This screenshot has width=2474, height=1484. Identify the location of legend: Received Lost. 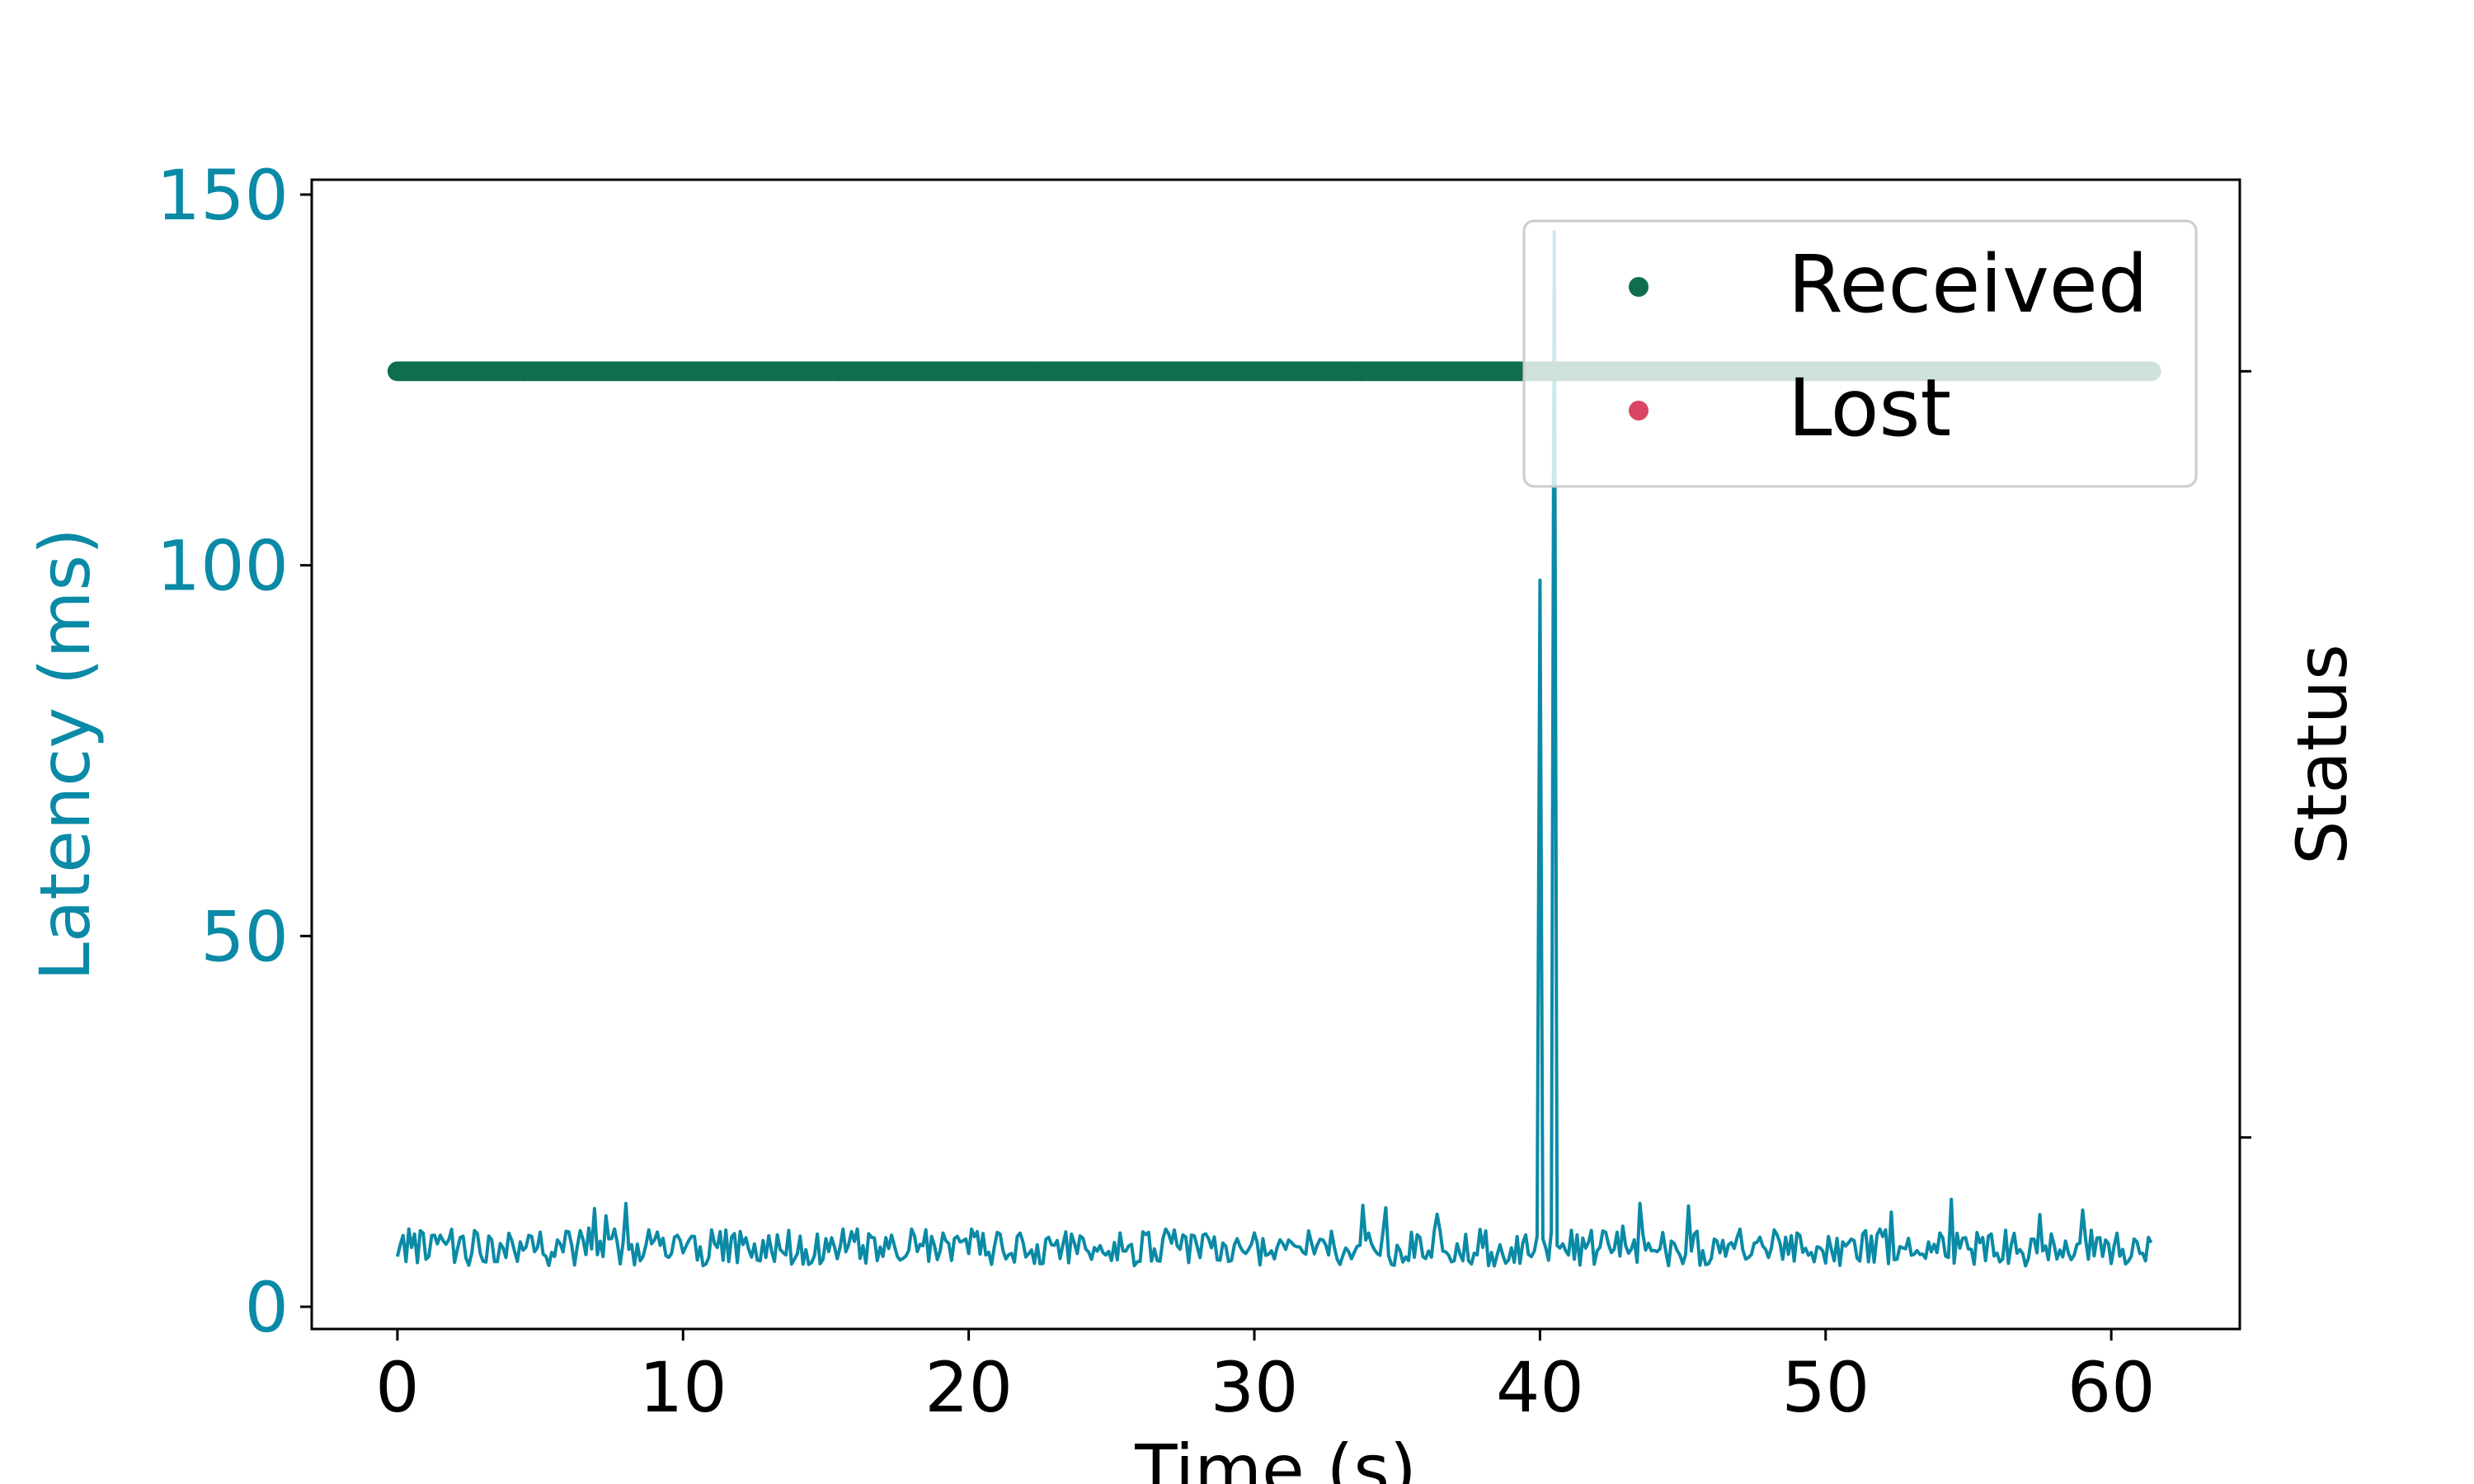
(1860, 353).